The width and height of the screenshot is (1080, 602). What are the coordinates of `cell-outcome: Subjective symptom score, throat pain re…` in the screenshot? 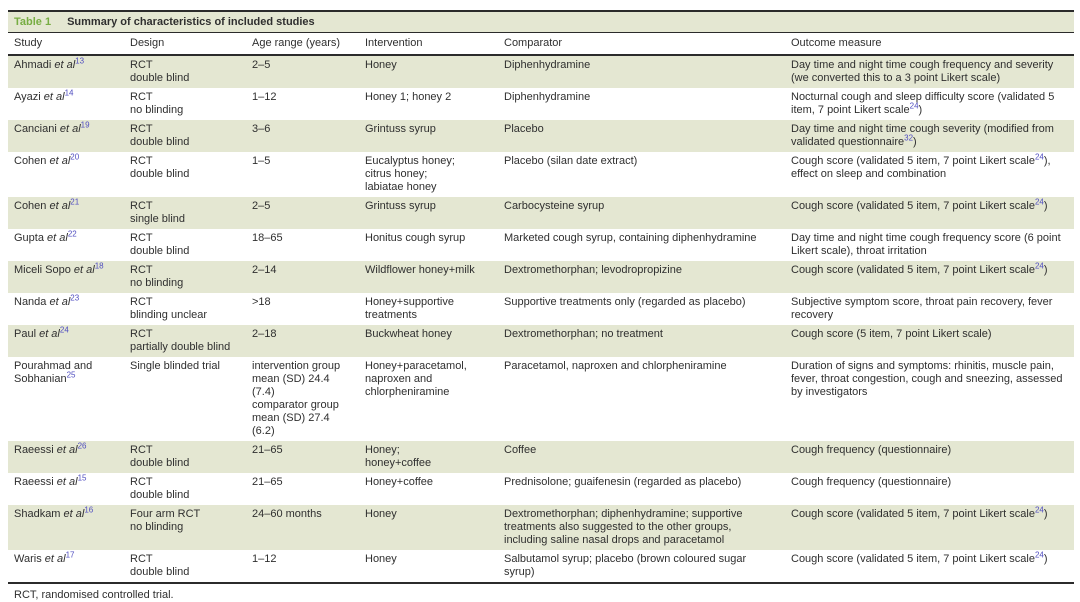 It's located at (922, 308).